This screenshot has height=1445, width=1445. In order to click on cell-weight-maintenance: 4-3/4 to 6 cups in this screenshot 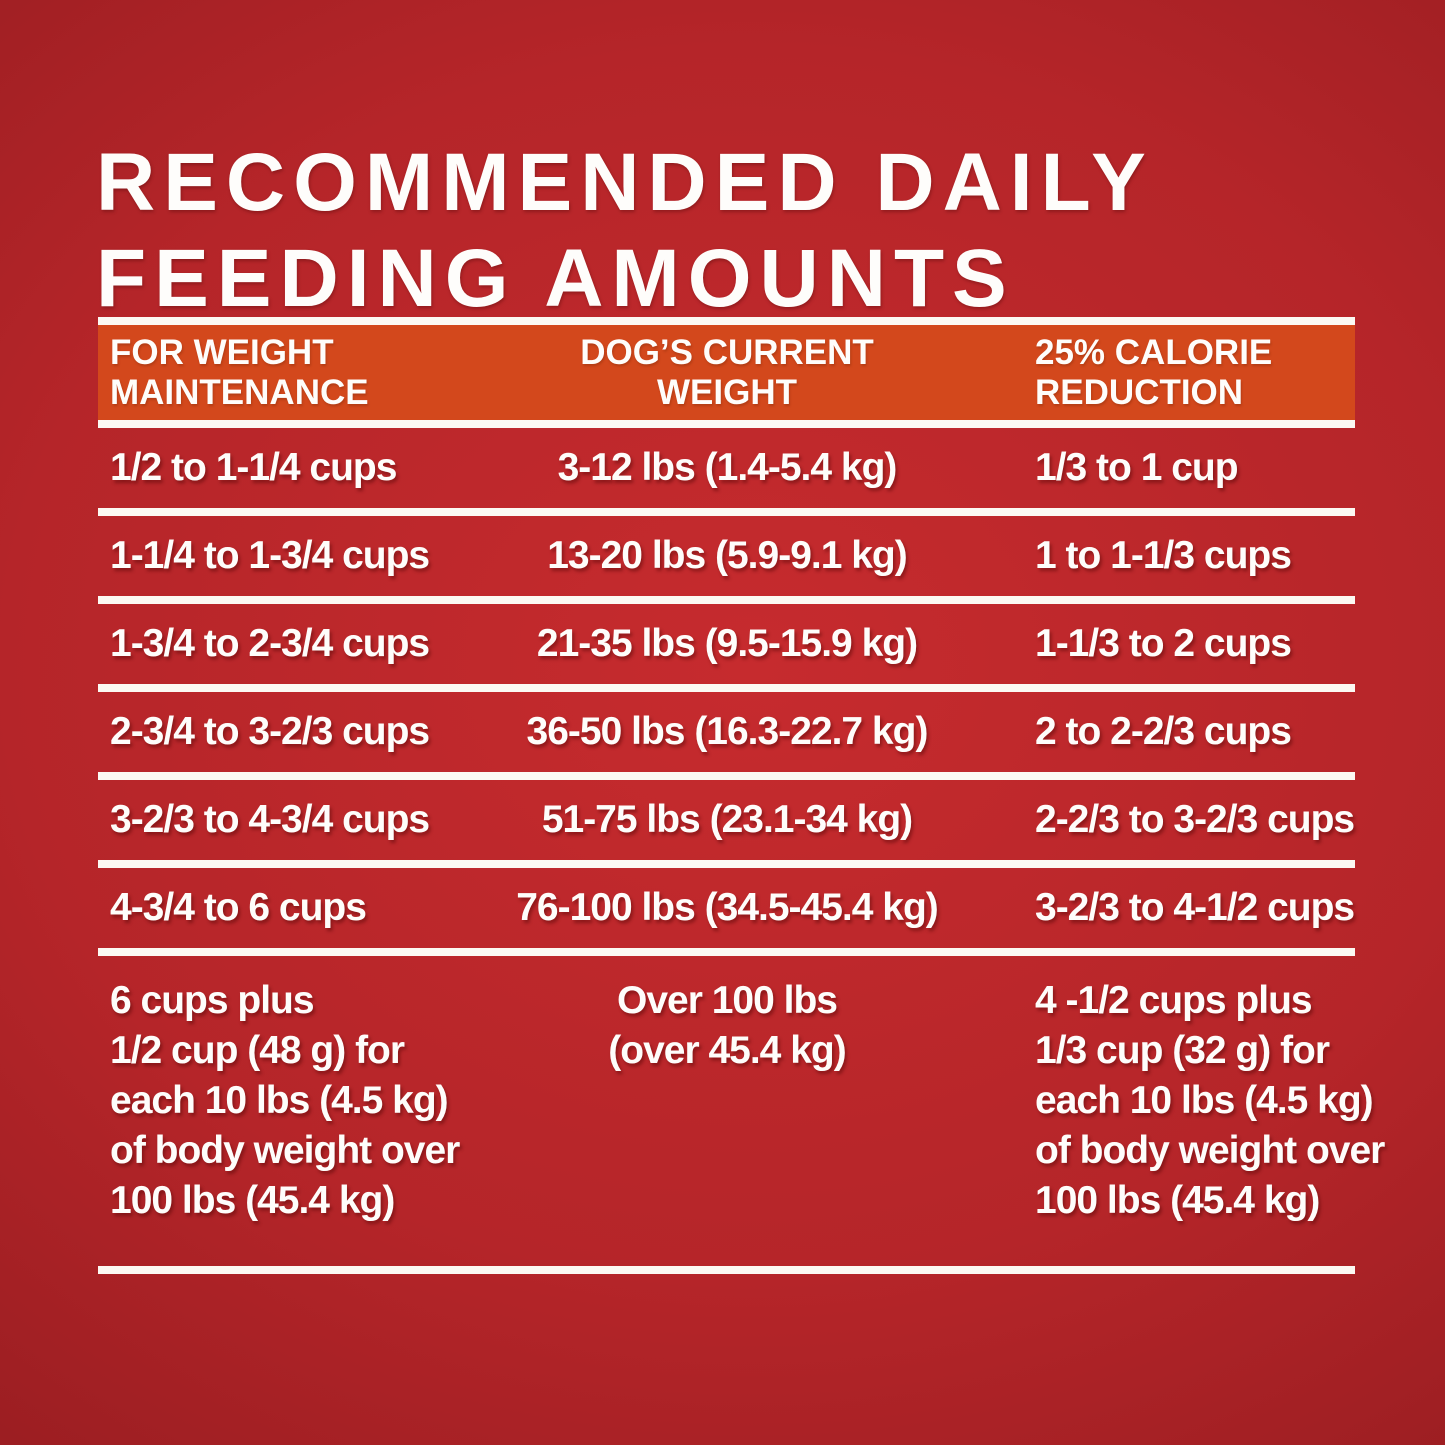, I will do `click(238, 907)`.